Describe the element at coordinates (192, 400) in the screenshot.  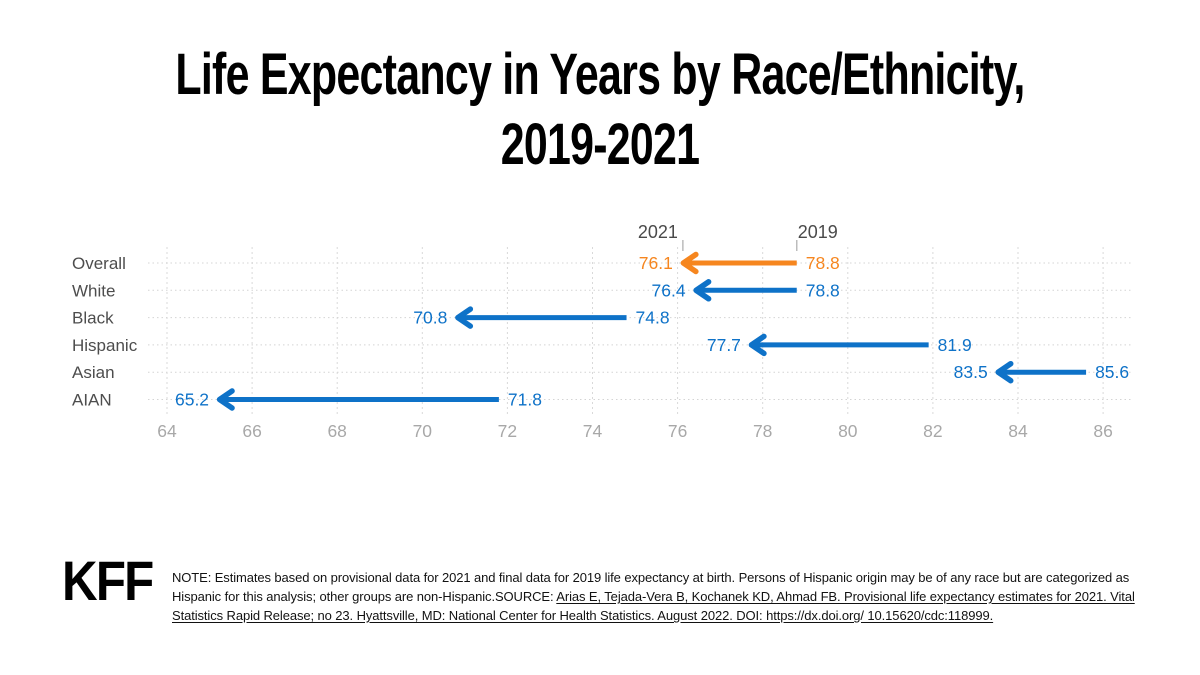
I see `value-label-2021: 65.2` at that location.